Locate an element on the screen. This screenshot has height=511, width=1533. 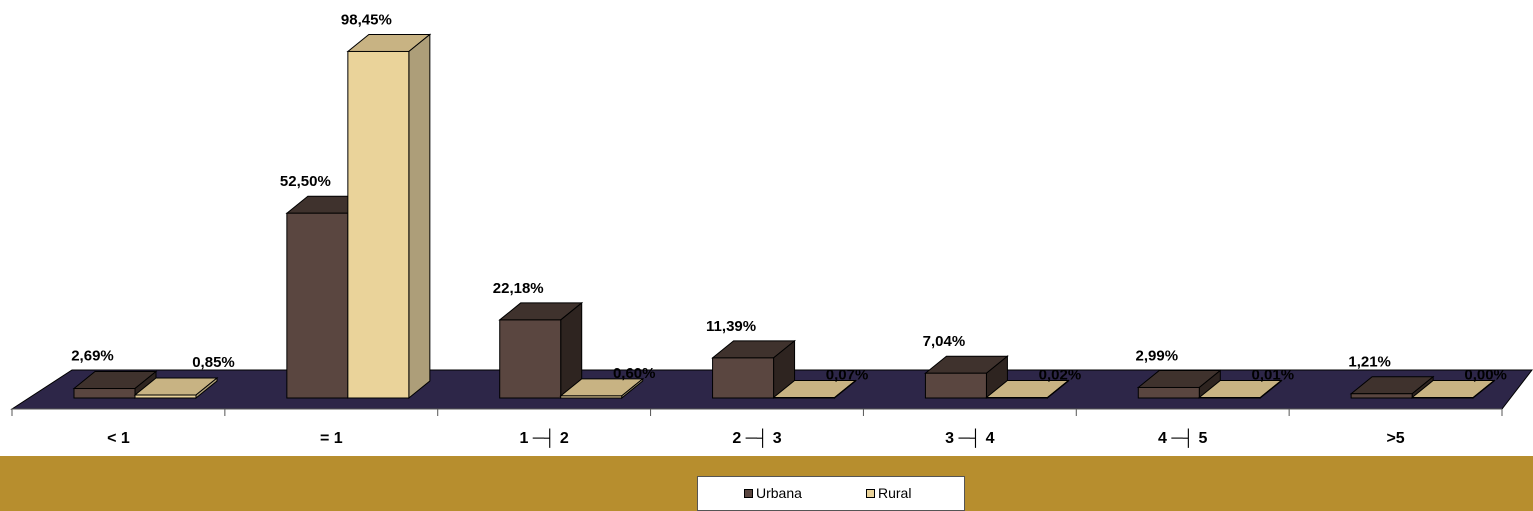
legend-item-rural: Rural is located at coordinates (888, 493).